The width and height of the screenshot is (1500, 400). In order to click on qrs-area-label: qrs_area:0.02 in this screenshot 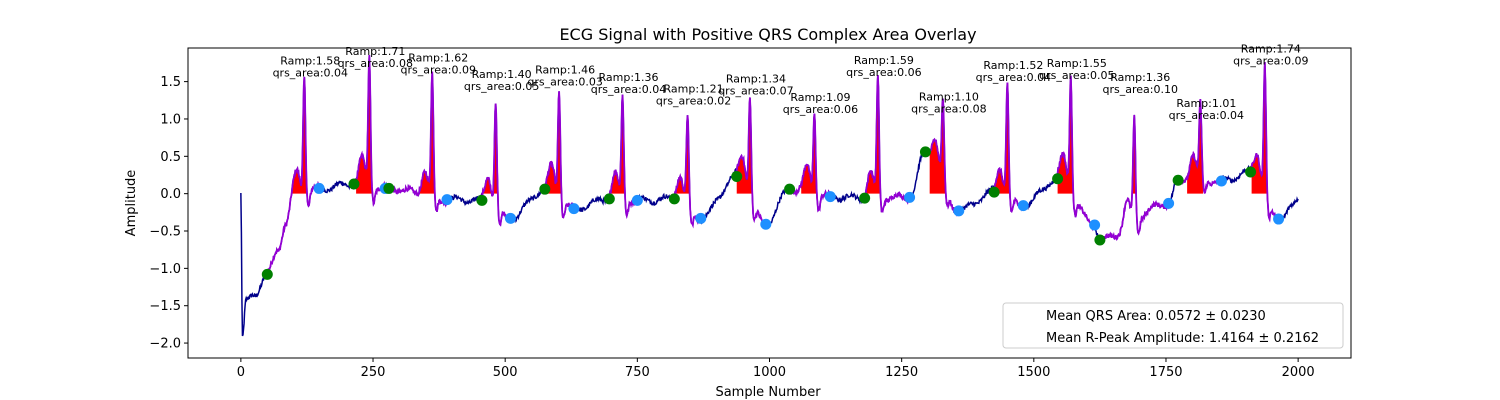, I will do `click(693, 100)`.